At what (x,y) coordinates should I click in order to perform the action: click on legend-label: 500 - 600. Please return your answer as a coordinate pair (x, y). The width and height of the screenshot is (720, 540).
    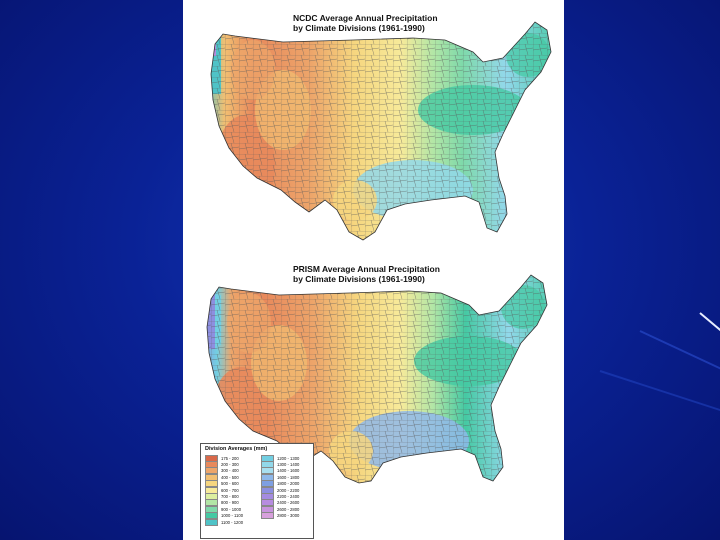
    Looking at the image, I should click on (230, 484).